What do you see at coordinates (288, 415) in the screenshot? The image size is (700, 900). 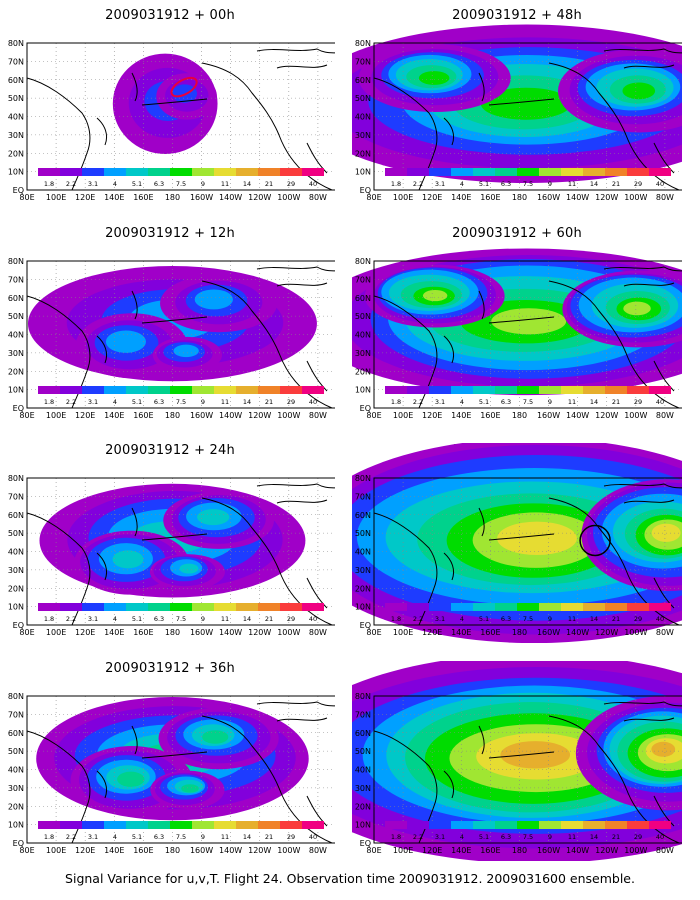 I see `x-tick-label: 100W` at bounding box center [288, 415].